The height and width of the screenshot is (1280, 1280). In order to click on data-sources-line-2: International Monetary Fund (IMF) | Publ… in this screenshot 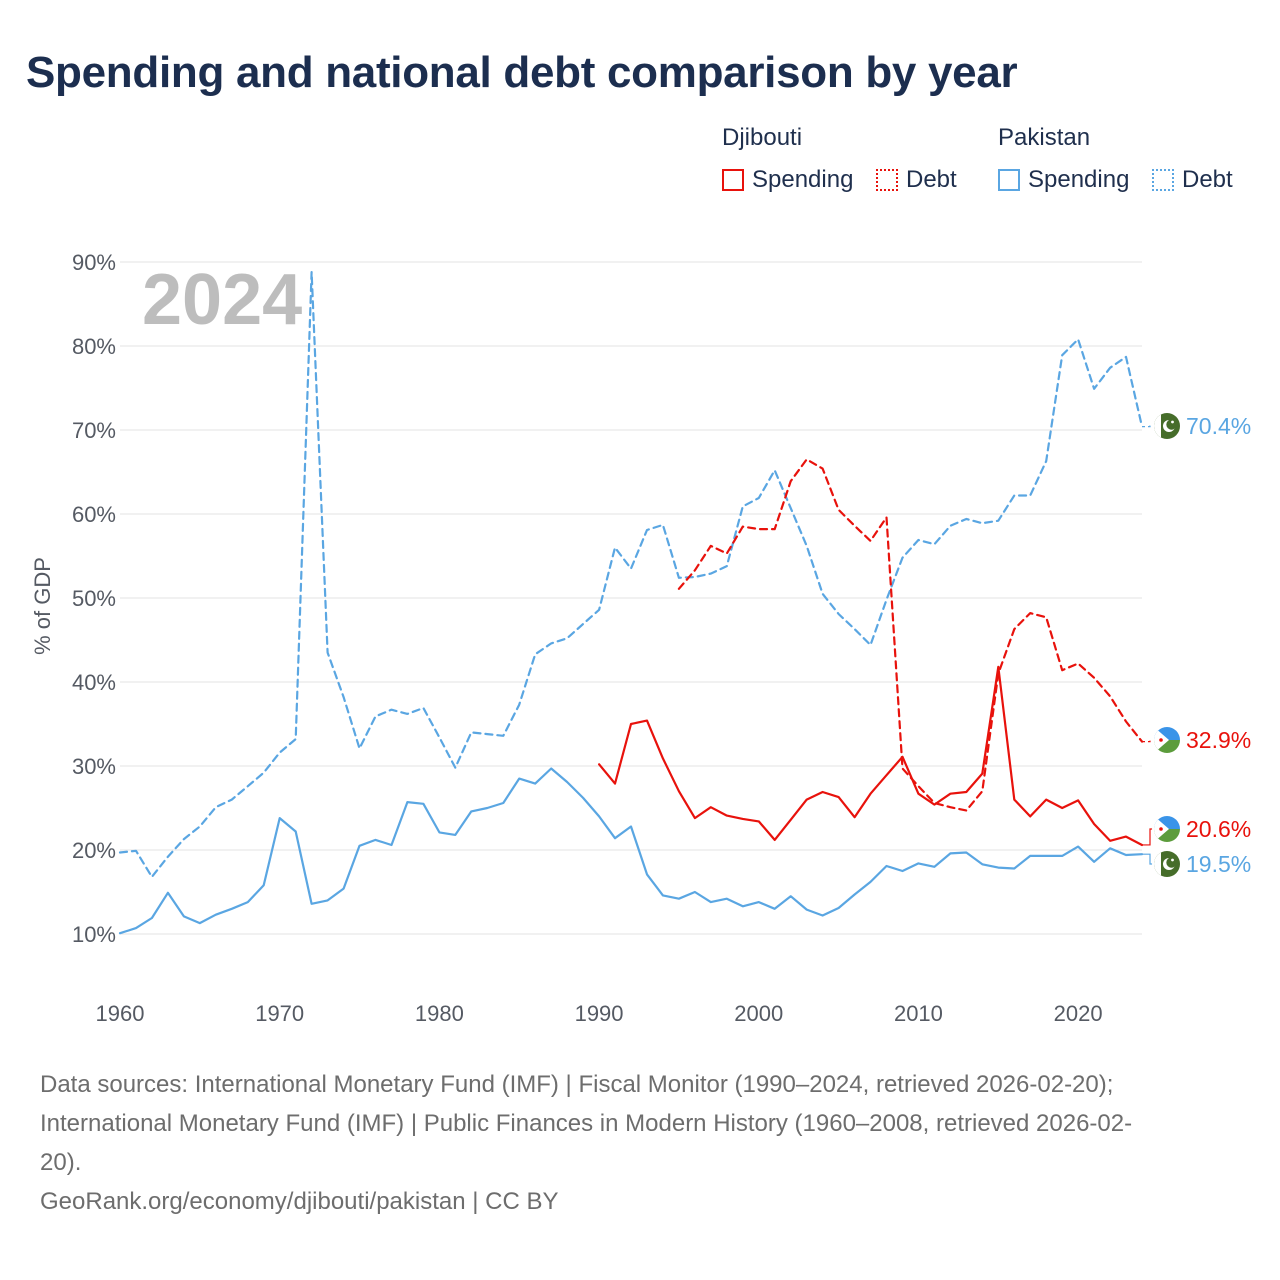, I will do `click(586, 1123)`.